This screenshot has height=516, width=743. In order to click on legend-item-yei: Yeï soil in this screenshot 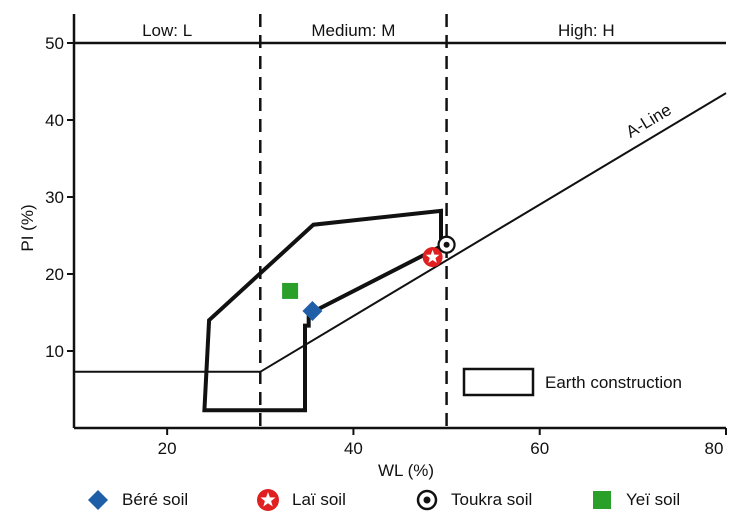, I will do `click(635, 499)`.